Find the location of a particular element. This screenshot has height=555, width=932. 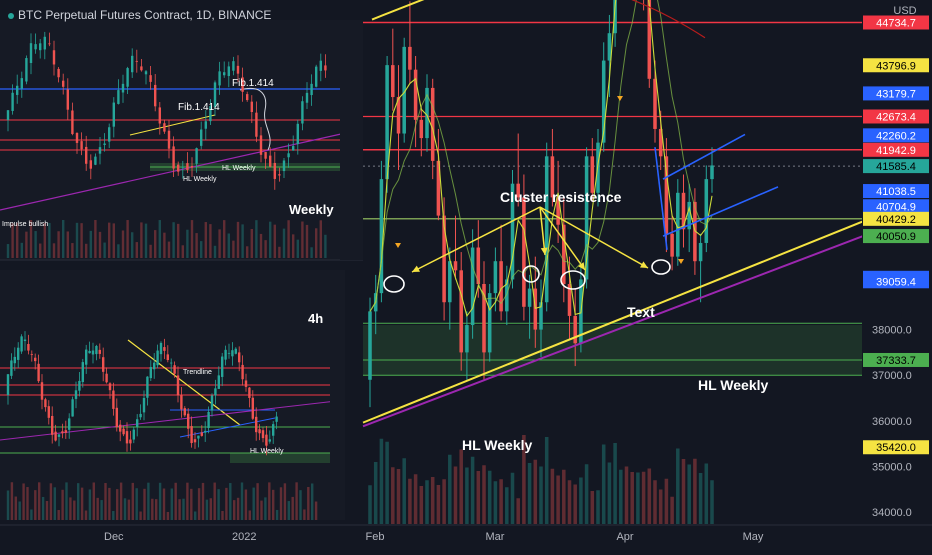

y-tick-label: 36000.0 is located at coordinates (892, 422).